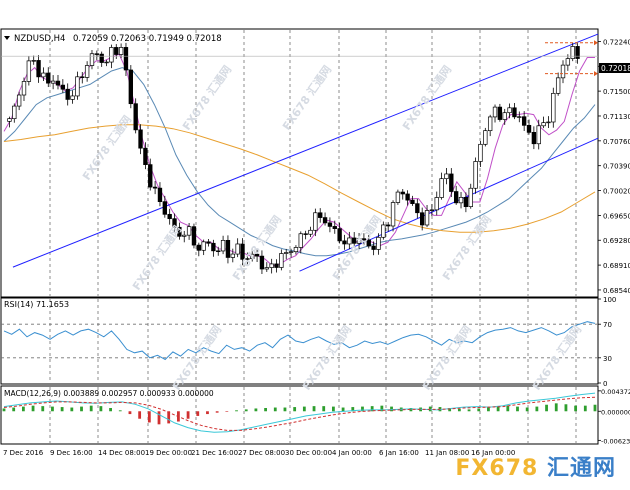 The width and height of the screenshot is (630, 490). I want to click on time-tick-label: 6 Jan 16:00, so click(399, 453).